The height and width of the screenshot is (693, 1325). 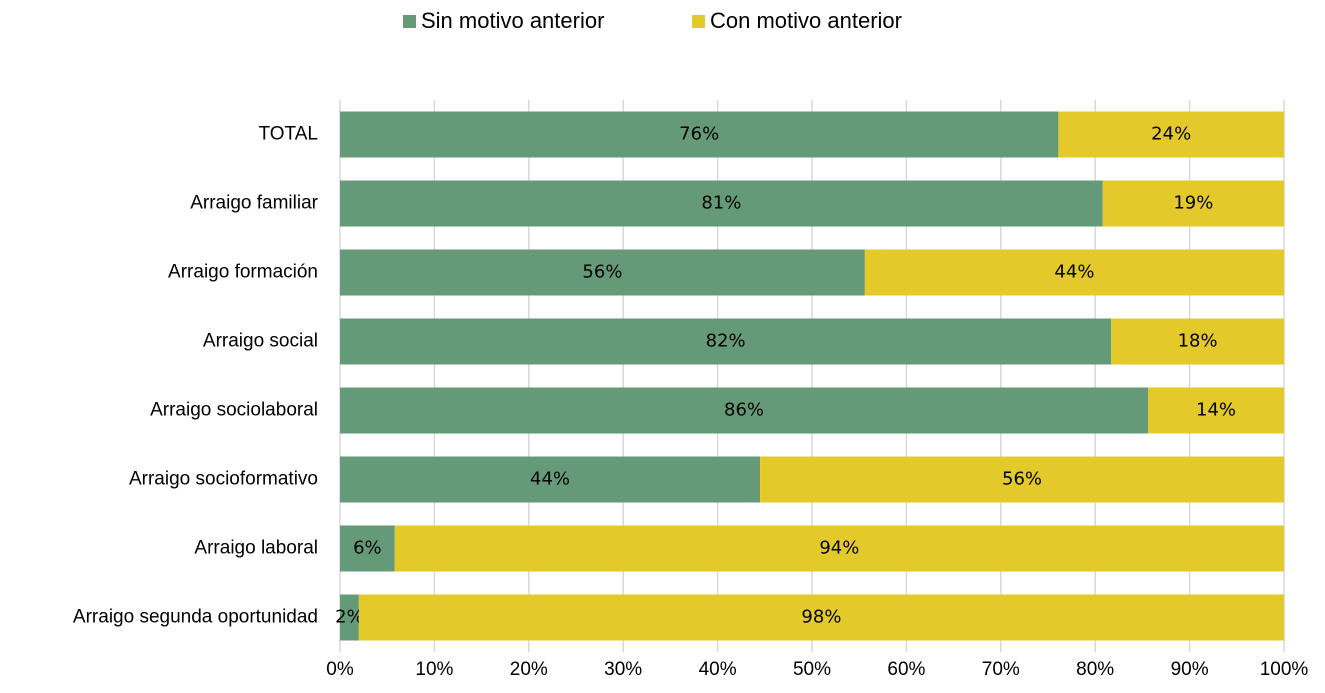 I want to click on x-tick-label: 70%, so click(x=1001, y=669).